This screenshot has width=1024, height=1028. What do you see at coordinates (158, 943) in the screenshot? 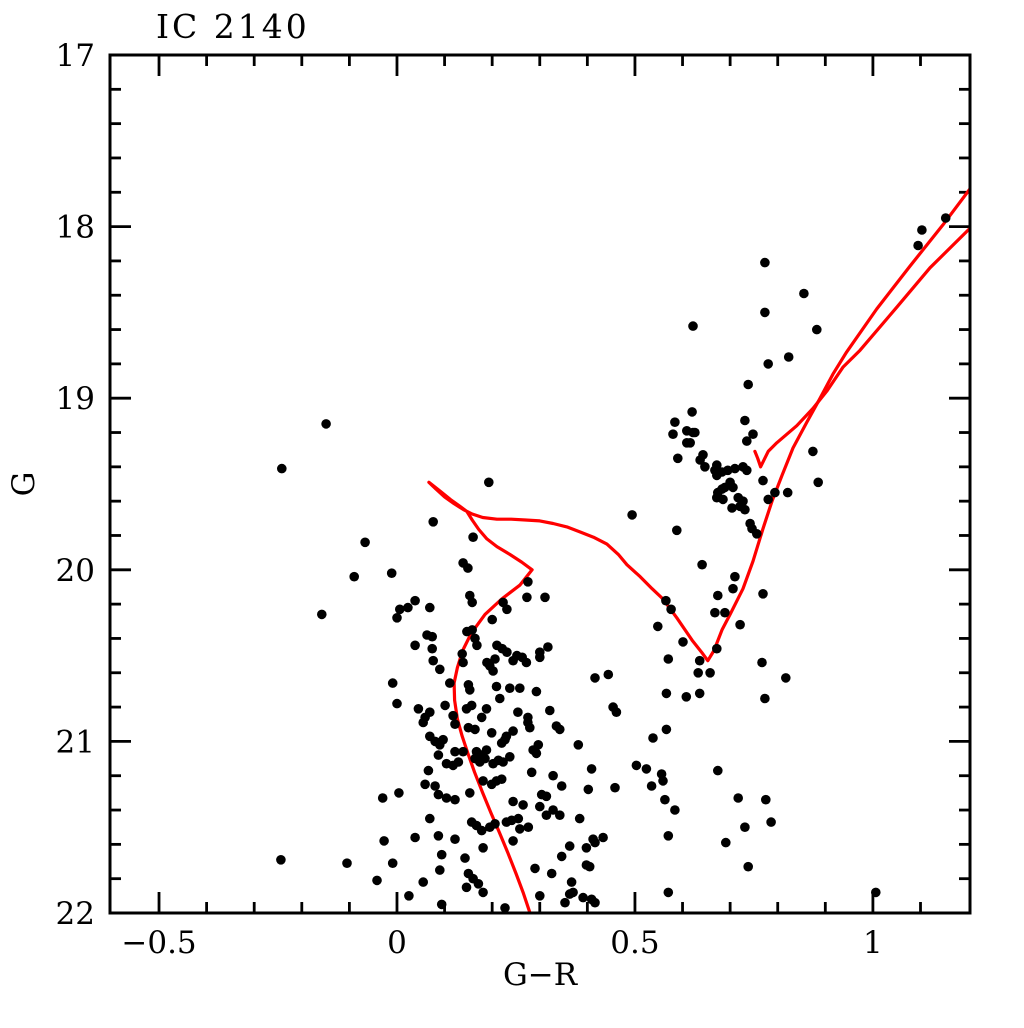
I see `x-tick-label: −0.5` at bounding box center [158, 943].